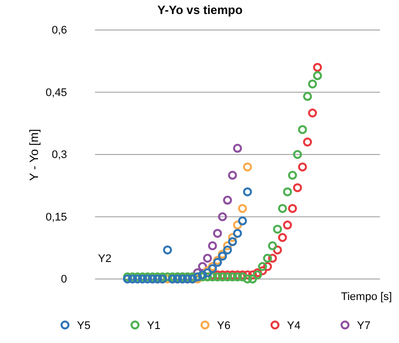 This screenshot has height=343, width=399. What do you see at coordinates (83, 326) in the screenshot?
I see `legend-label: Y5` at bounding box center [83, 326].